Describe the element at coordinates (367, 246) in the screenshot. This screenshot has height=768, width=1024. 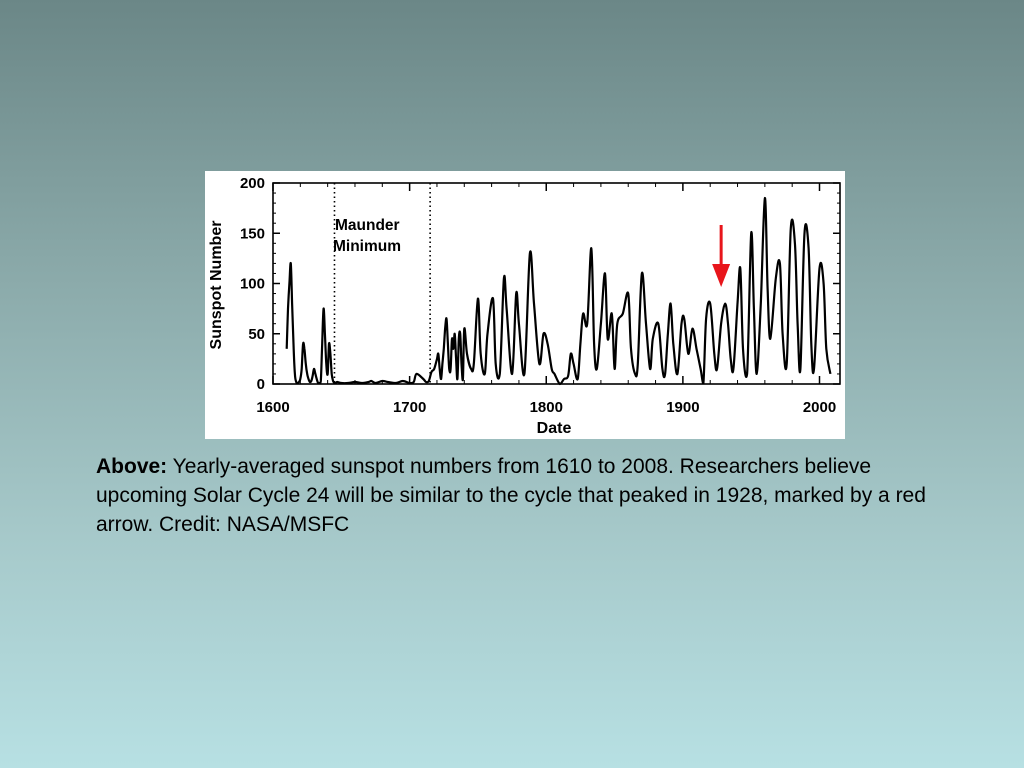
I see `maunder-label-line2: Minimum` at that location.